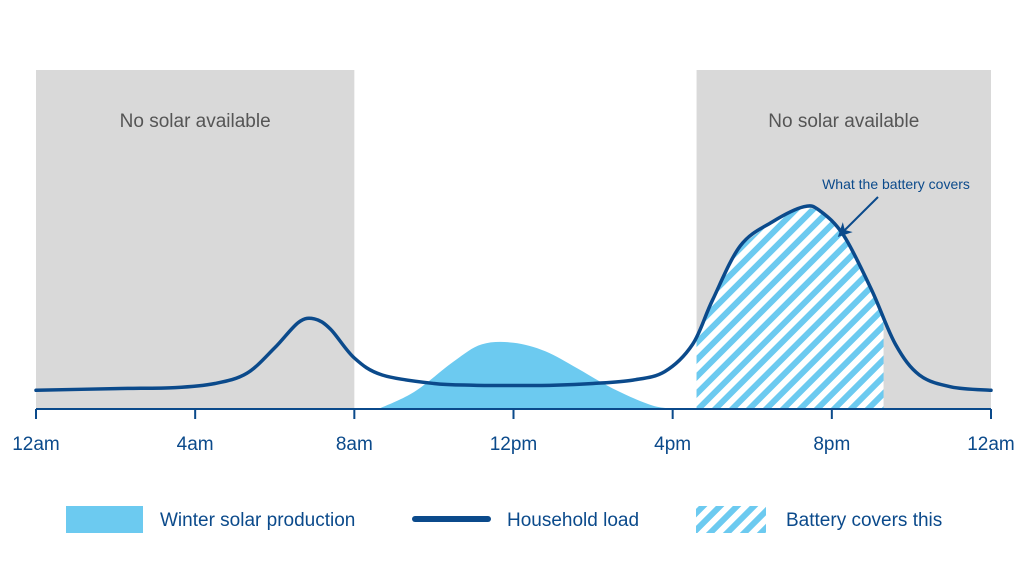  What do you see at coordinates (896, 184) in the screenshot?
I see `battery-annotation-label: What the battery covers` at bounding box center [896, 184].